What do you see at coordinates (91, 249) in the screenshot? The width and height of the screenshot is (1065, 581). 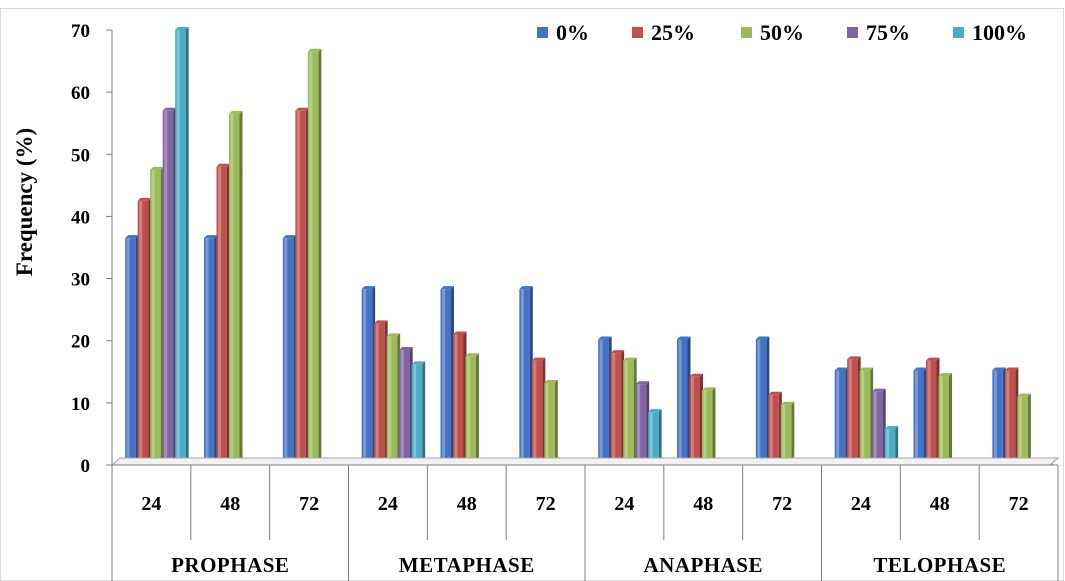 I see `y-tick-labels: 0 10 20 30 40 50 60 70` at bounding box center [91, 249].